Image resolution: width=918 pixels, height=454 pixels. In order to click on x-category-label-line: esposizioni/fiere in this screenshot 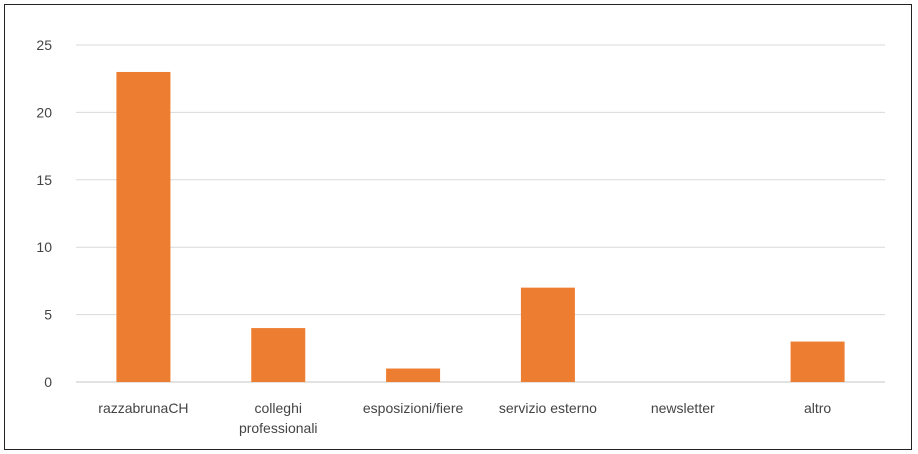, I will do `click(413, 408)`.